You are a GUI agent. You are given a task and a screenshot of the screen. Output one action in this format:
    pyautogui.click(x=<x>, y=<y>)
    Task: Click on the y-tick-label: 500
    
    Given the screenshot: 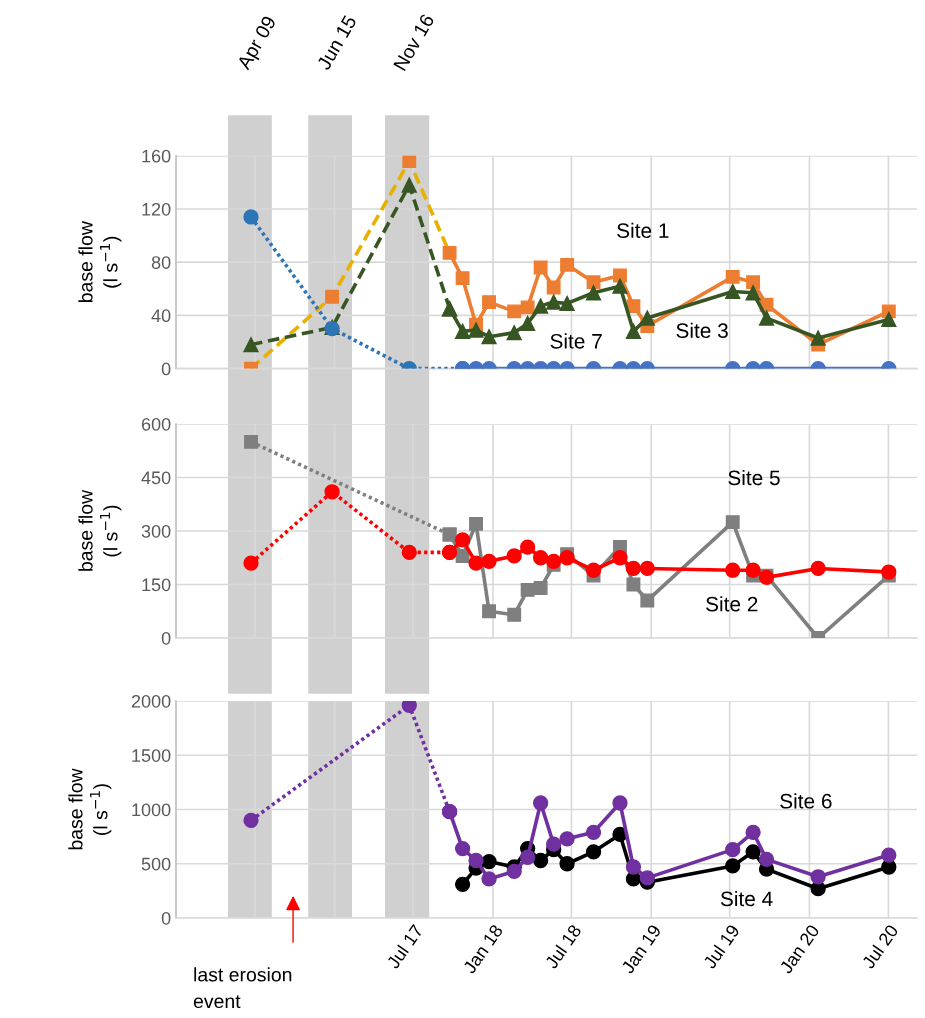 What is the action you would take?
    pyautogui.click(x=156, y=864)
    